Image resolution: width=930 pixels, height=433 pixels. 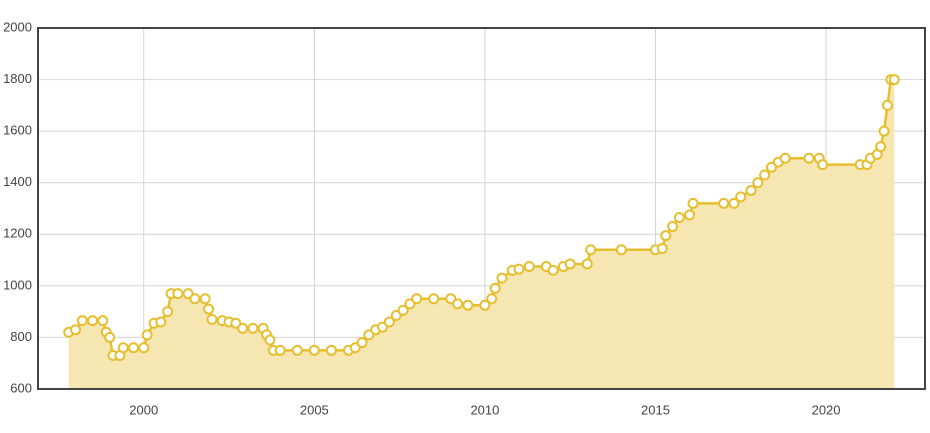 What do you see at coordinates (21, 336) in the screenshot?
I see `y-tick-label: 800` at bounding box center [21, 336].